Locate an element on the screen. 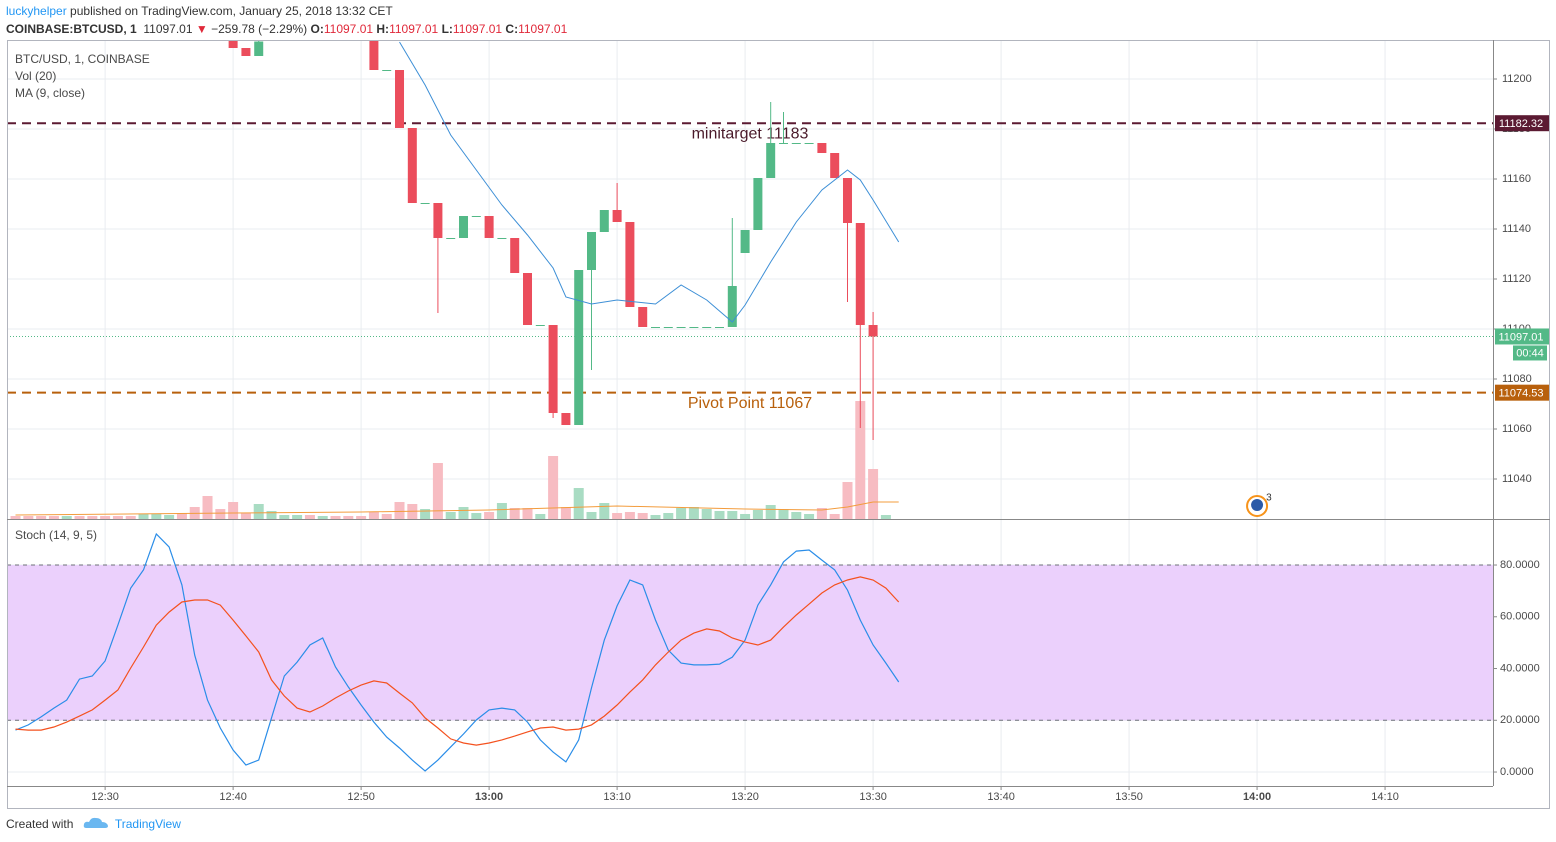 This screenshot has width=1556, height=842. countdown-badge is located at coordinates (1530, 353).